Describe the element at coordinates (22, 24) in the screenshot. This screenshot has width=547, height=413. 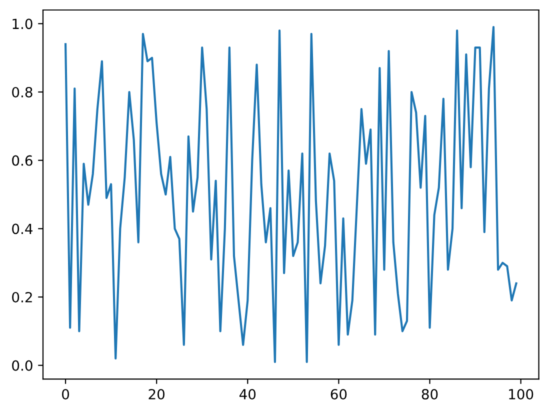
I see `y-tick-label: 1.0` at that location.